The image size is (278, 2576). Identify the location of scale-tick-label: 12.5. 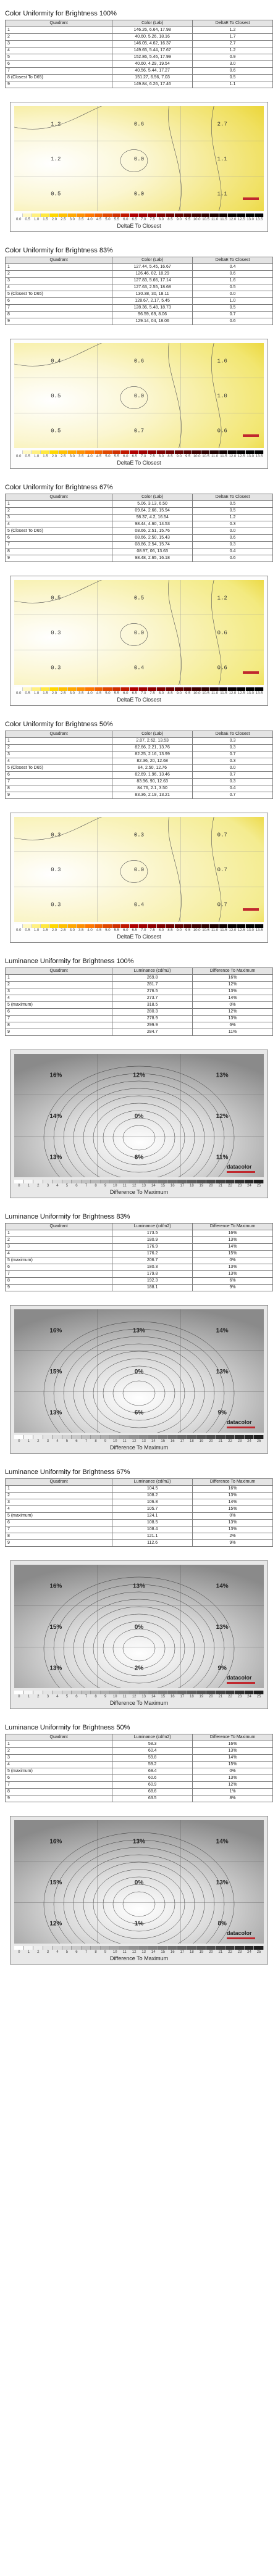
(241, 457).